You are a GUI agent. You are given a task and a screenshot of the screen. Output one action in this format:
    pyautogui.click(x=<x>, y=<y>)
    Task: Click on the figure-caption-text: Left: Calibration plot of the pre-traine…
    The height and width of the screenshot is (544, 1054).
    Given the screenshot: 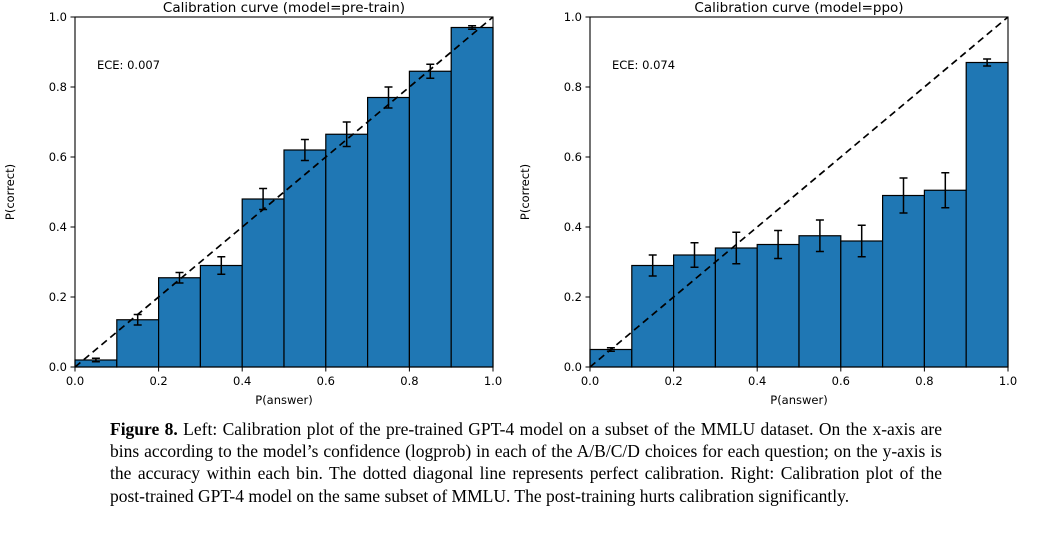 What is the action you would take?
    pyautogui.click(x=526, y=462)
    